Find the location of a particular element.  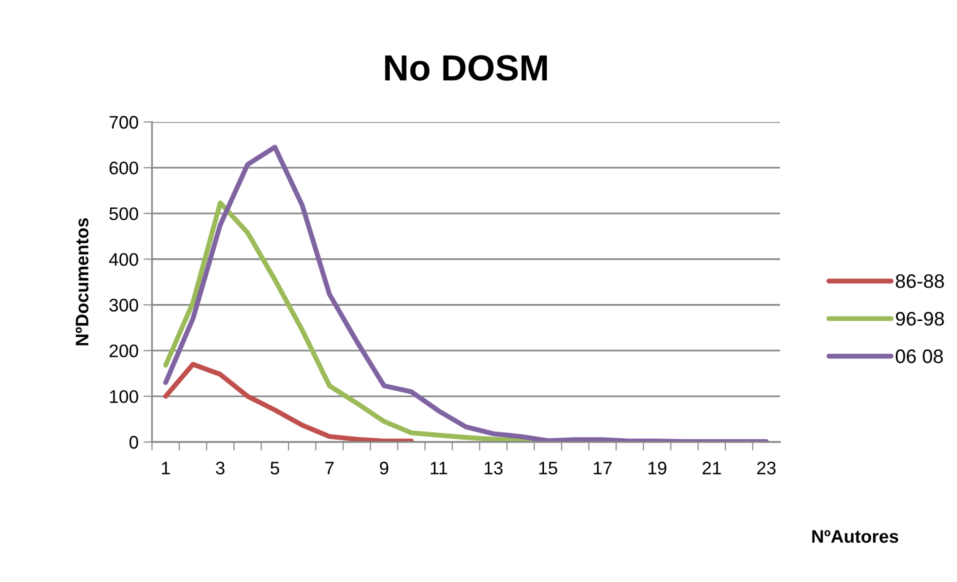

x-tick-label: 19 is located at coordinates (657, 468).